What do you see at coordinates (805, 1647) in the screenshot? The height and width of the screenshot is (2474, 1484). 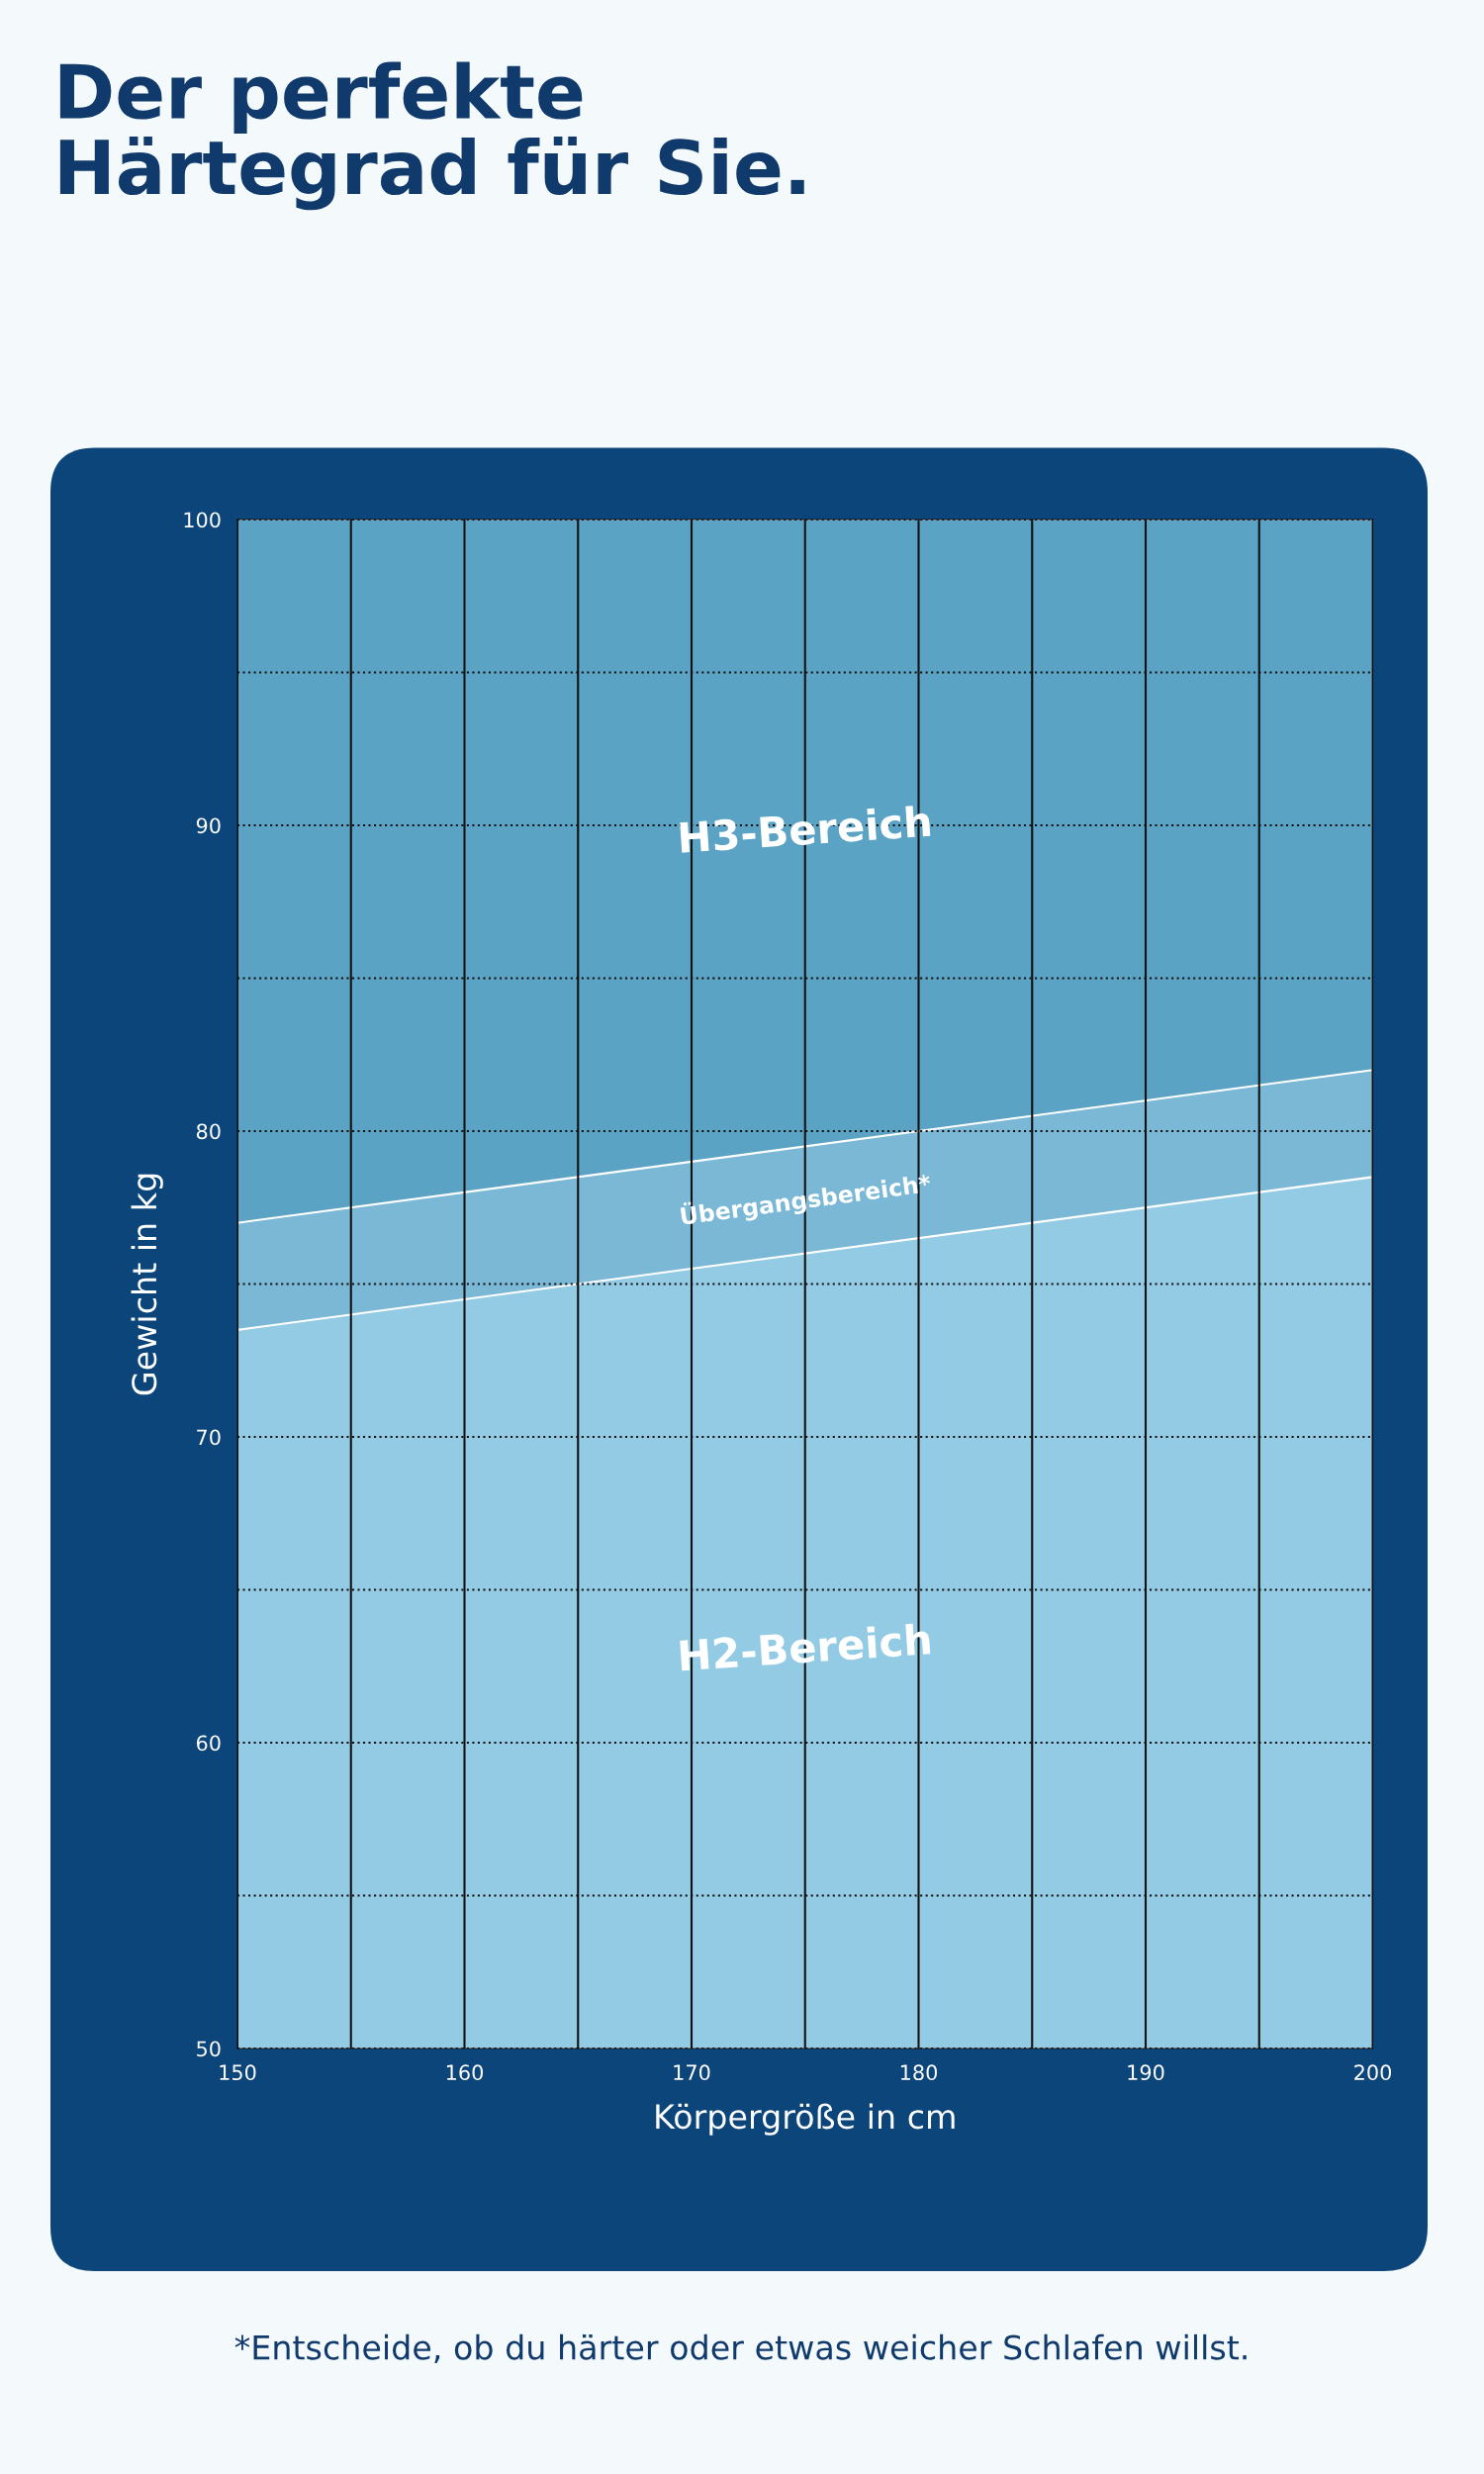 I see `series-label: H2-Bereich` at bounding box center [805, 1647].